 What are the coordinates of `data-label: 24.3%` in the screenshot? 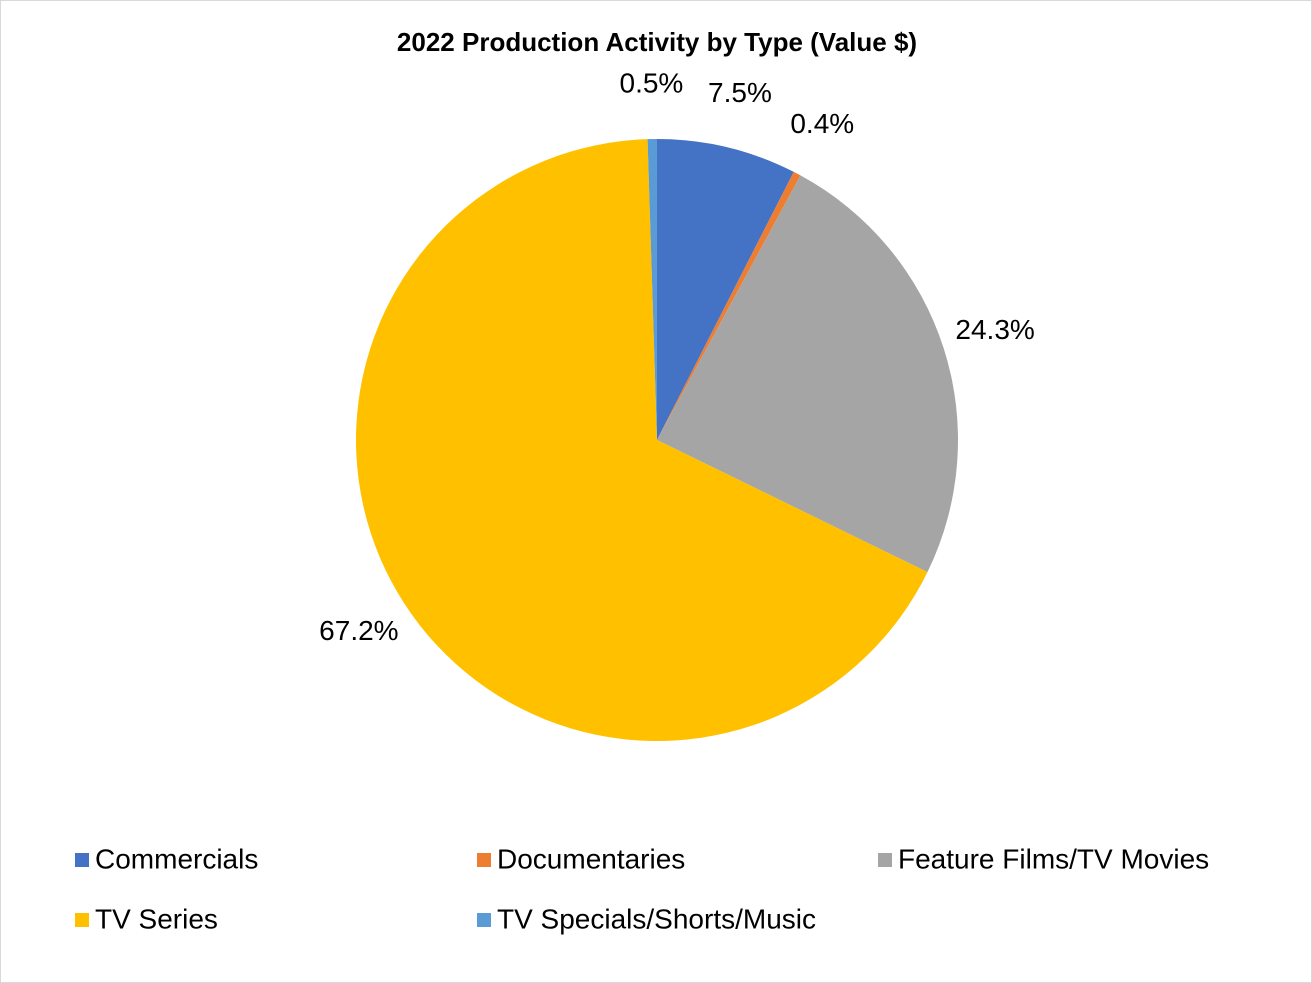 It's located at (994, 329).